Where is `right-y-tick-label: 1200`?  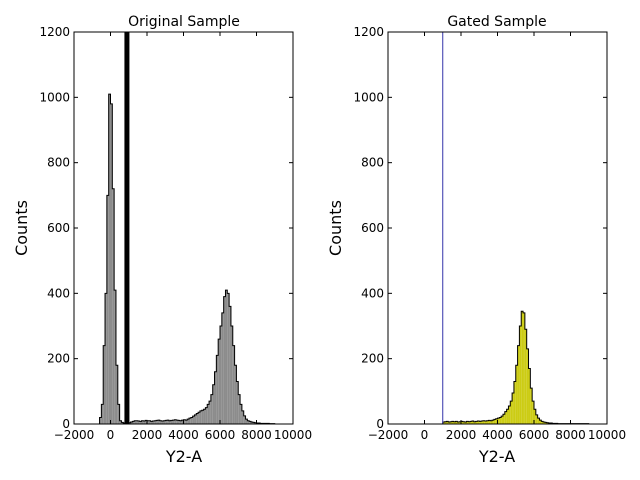 right-y-tick-label: 1200 is located at coordinates (368, 32).